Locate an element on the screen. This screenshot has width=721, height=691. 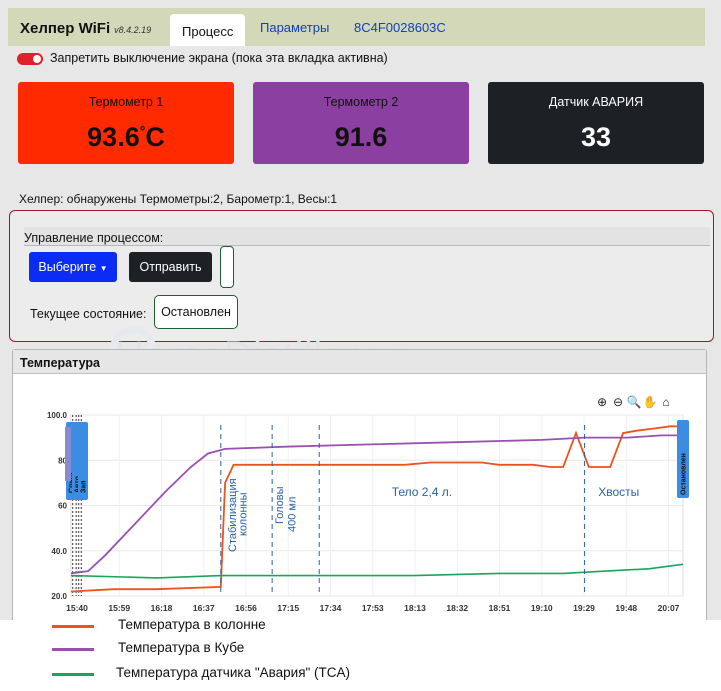
tab-process: Процесс is located at coordinates (208, 30).